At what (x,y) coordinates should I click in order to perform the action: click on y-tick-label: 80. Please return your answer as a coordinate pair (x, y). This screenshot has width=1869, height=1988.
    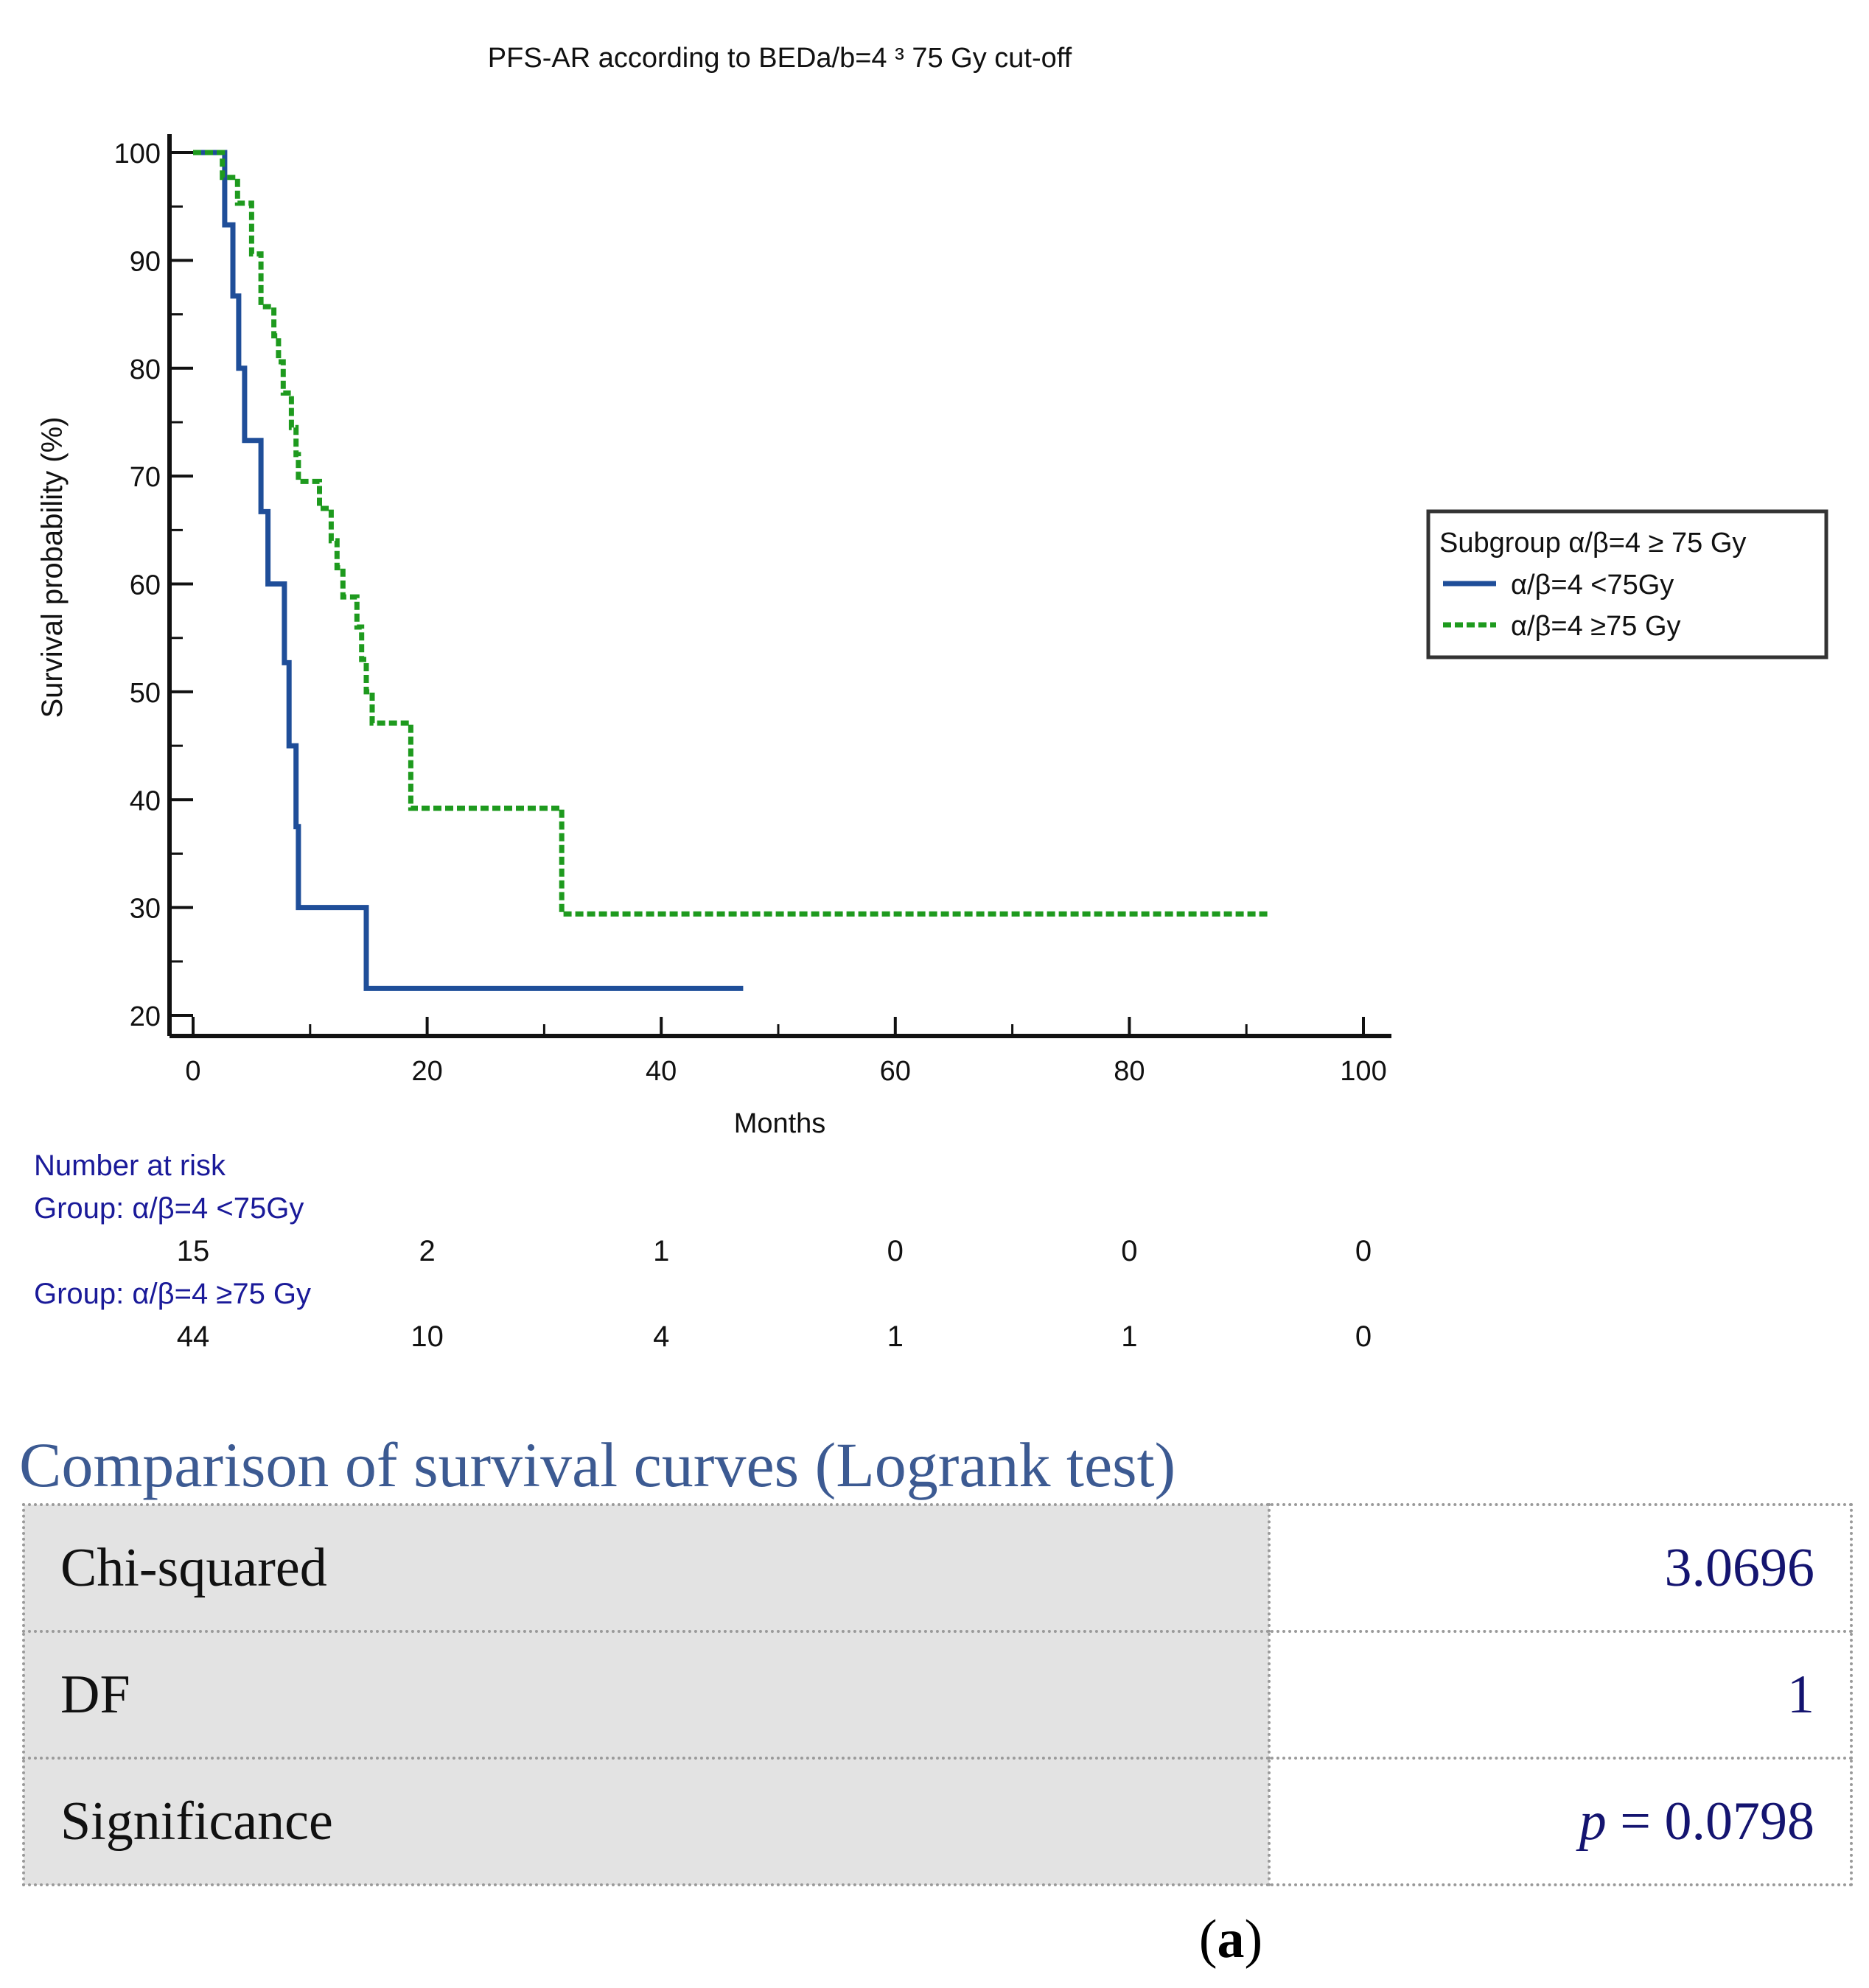
    Looking at the image, I should click on (145, 369).